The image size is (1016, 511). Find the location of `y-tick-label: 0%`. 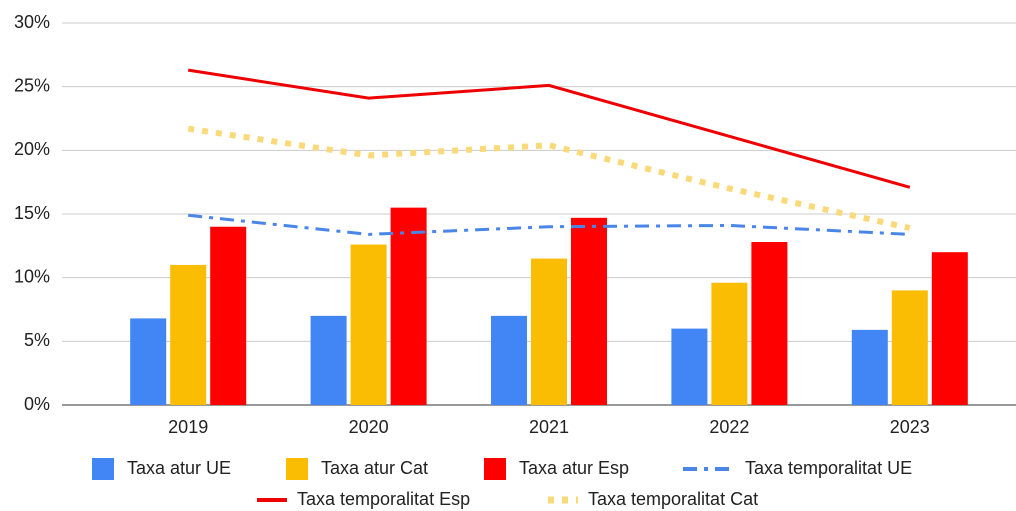

y-tick-label: 0% is located at coordinates (37, 404).